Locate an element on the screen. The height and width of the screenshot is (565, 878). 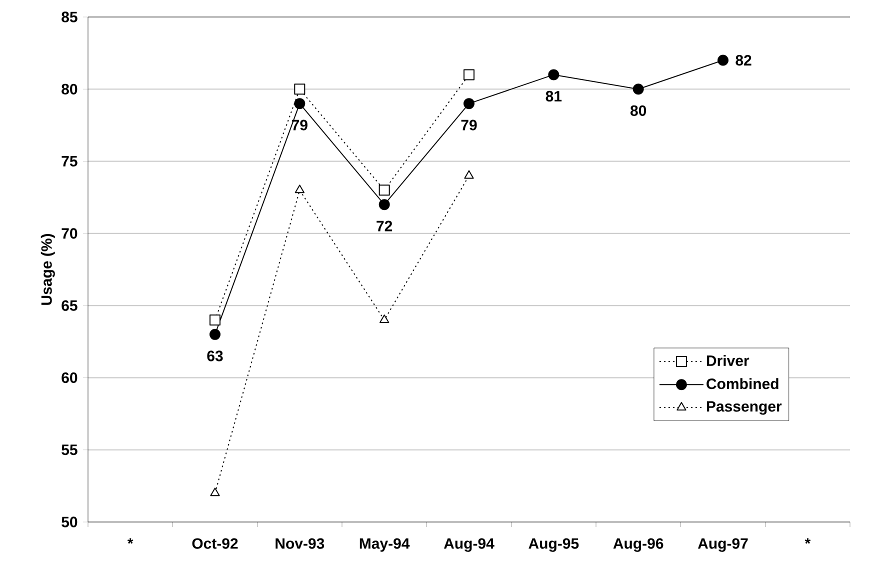
legend-label: Combined is located at coordinates (742, 384).